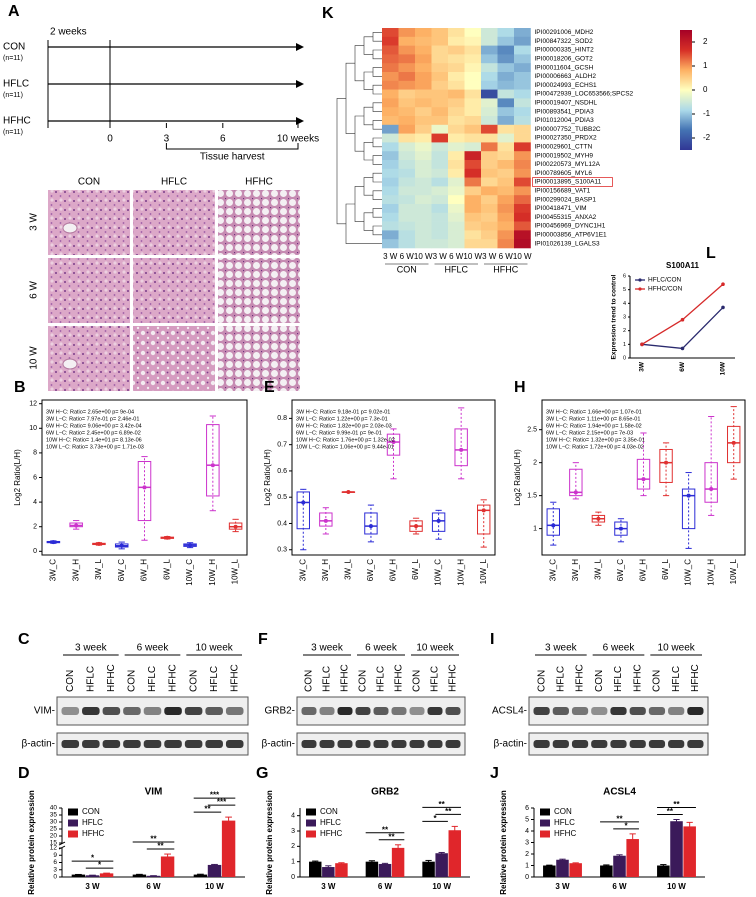 Image resolution: width=756 pixels, height=897 pixels. Describe the element at coordinates (33, 428) in the screenshot. I see `y-tick-label: 10` at that location.